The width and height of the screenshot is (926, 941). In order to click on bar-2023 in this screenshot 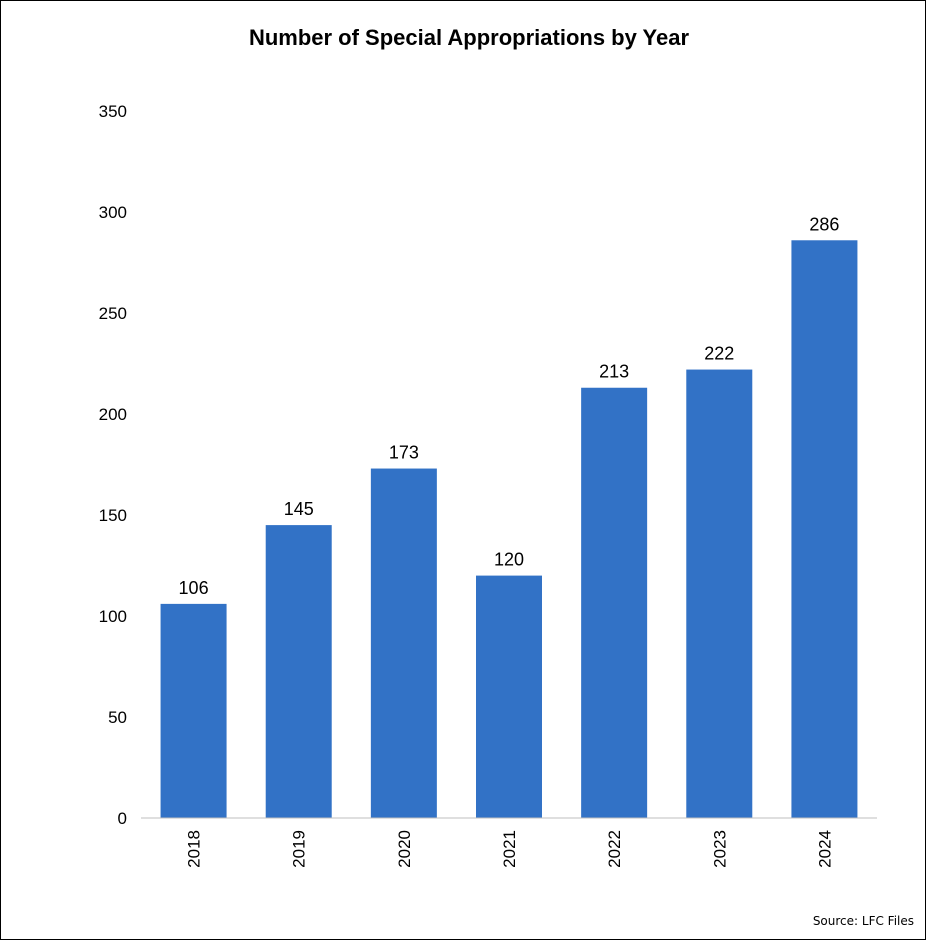, I will do `click(719, 594)`.